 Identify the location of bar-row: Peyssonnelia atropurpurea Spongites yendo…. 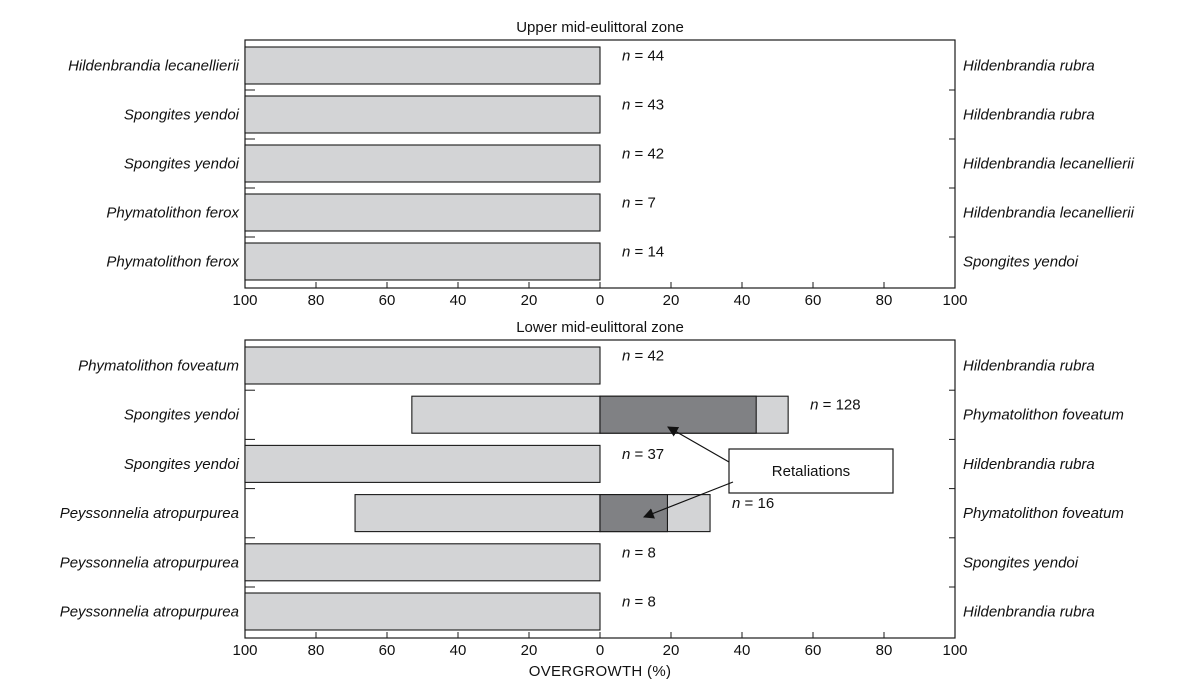
(569, 562).